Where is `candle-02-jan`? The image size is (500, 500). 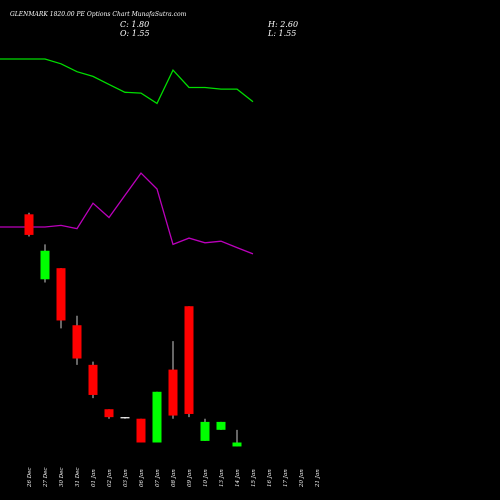
candle-02-jan is located at coordinates (109, 414).